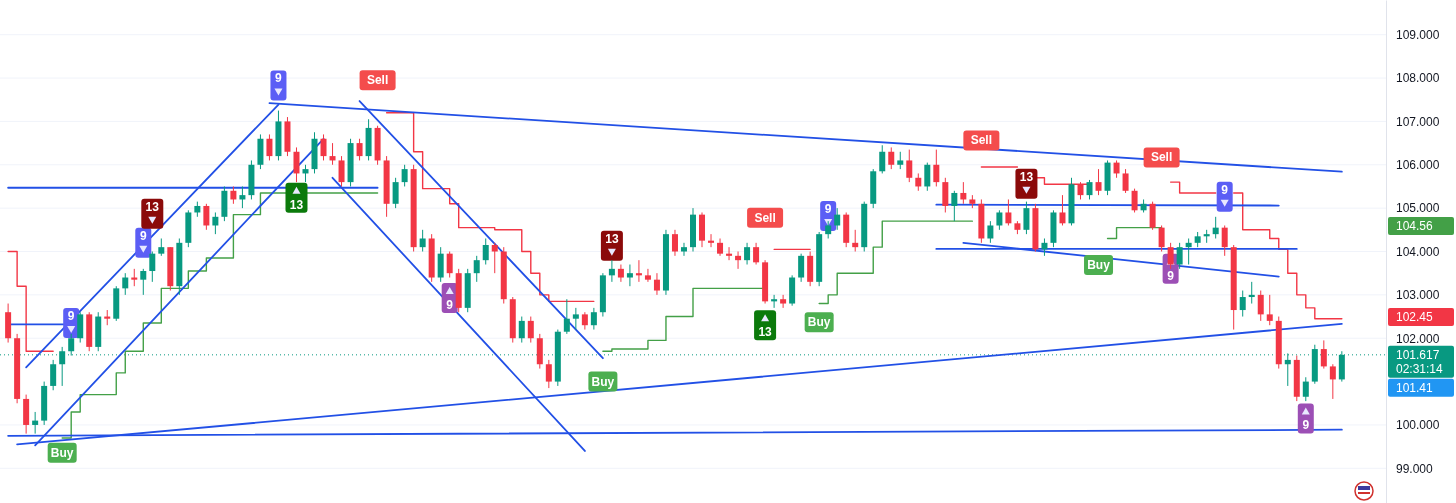 This screenshot has width=1456, height=503. What do you see at coordinates (1415, 468) in the screenshot?
I see `y-tick-label: 99.000` at bounding box center [1415, 468].